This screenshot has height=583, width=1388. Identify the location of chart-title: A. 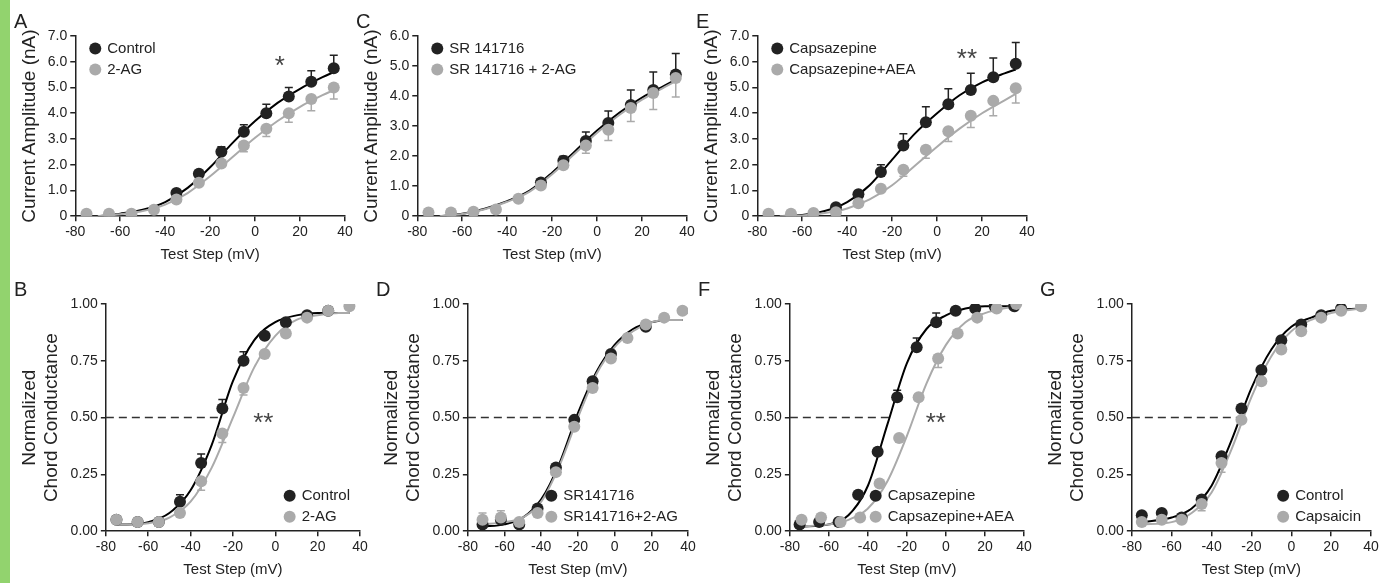
(21, 20).